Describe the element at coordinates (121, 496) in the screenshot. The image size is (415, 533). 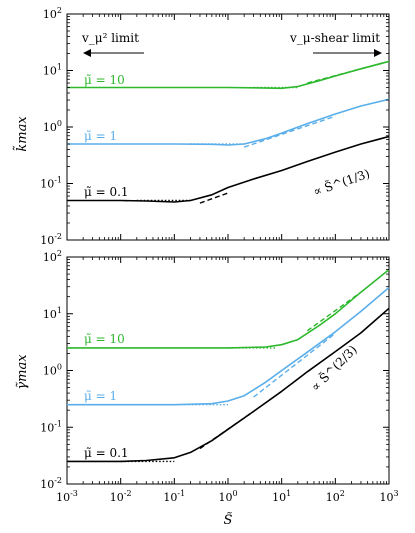
I see `x-tick-label: 10⁻²` at that location.